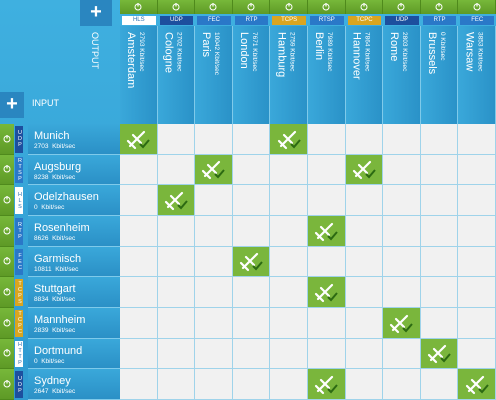 The height and width of the screenshot is (400, 496). I want to click on add-input-button: +, so click(12, 105).